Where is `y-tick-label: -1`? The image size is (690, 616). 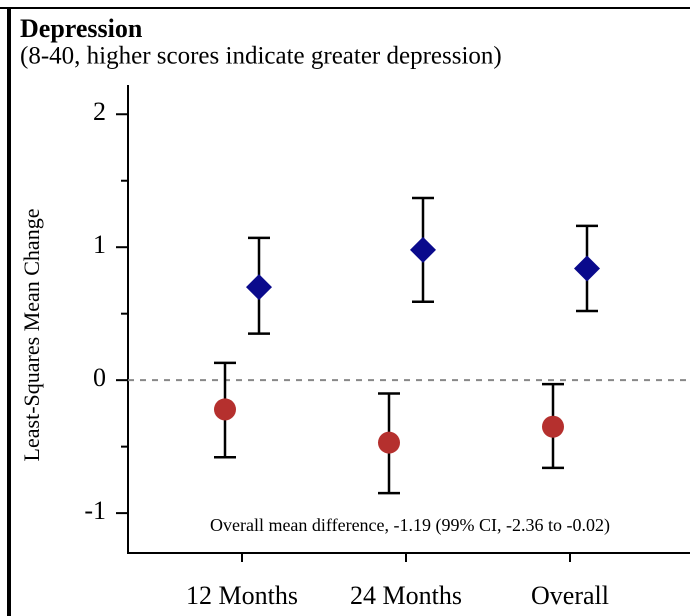 y-tick-label: -1 is located at coordinates (95, 510).